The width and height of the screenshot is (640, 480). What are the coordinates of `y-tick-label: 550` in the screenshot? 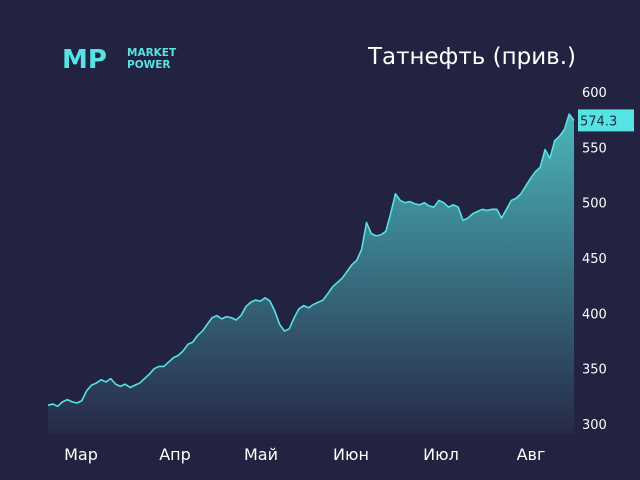 It's located at (594, 148).